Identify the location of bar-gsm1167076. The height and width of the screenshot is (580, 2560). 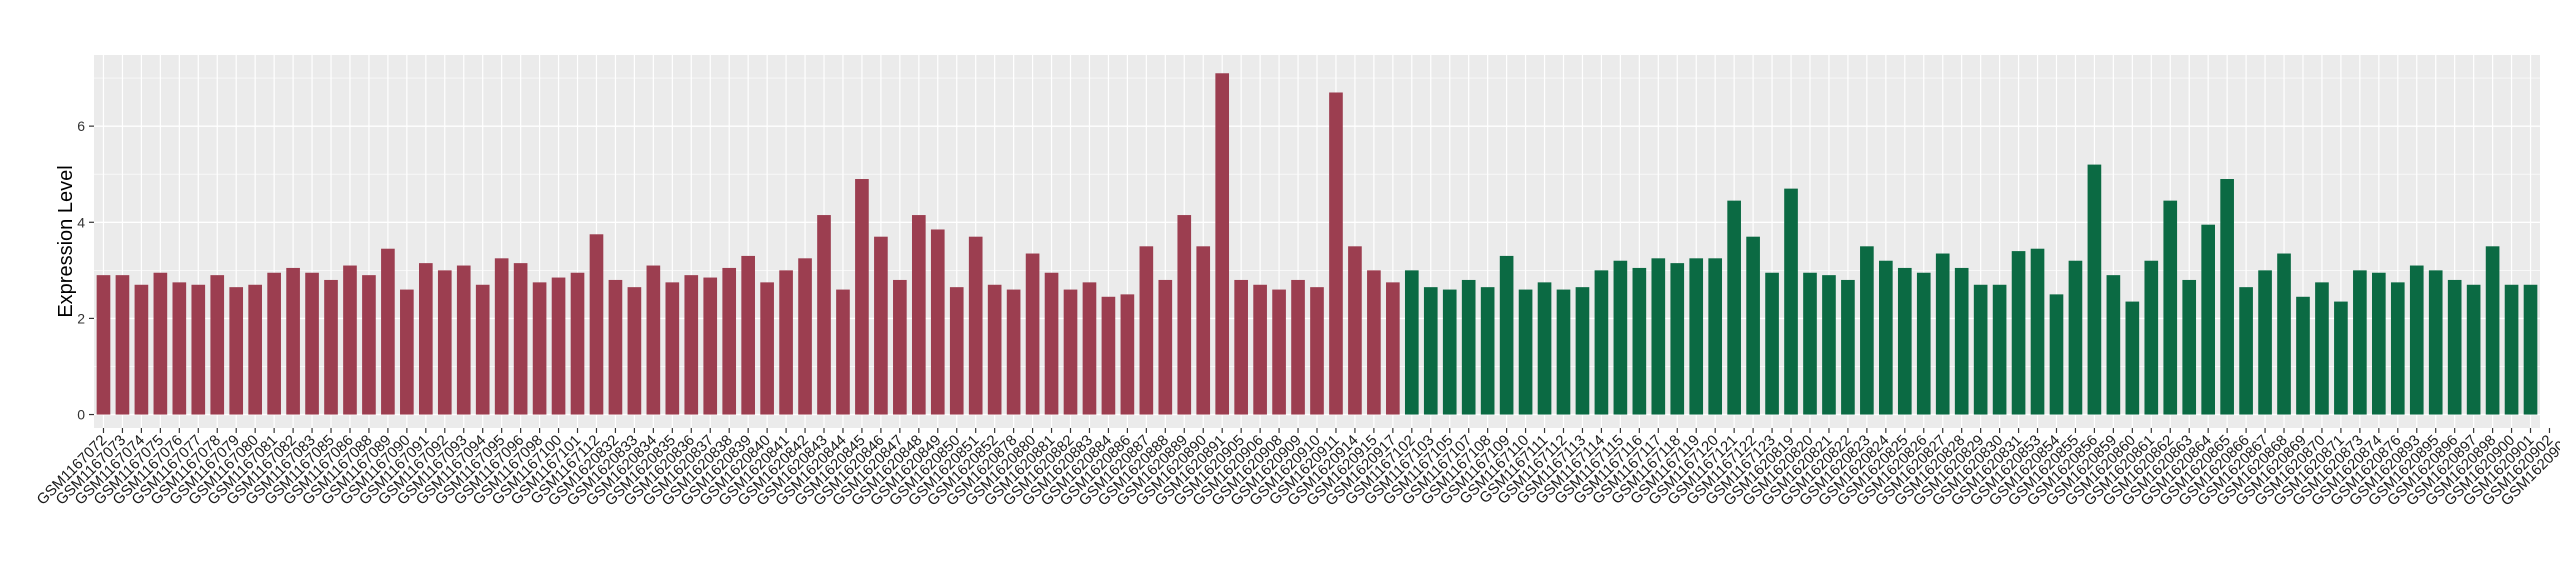
(179, 348).